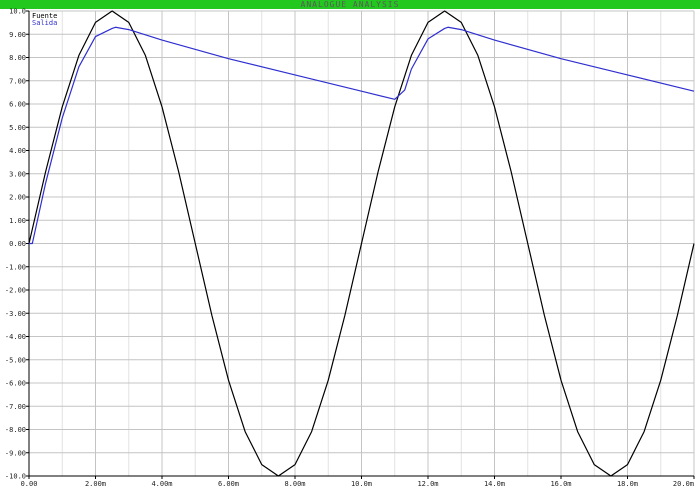 The image size is (700, 490). I want to click on x-tick-label: 8.00m, so click(294, 484).